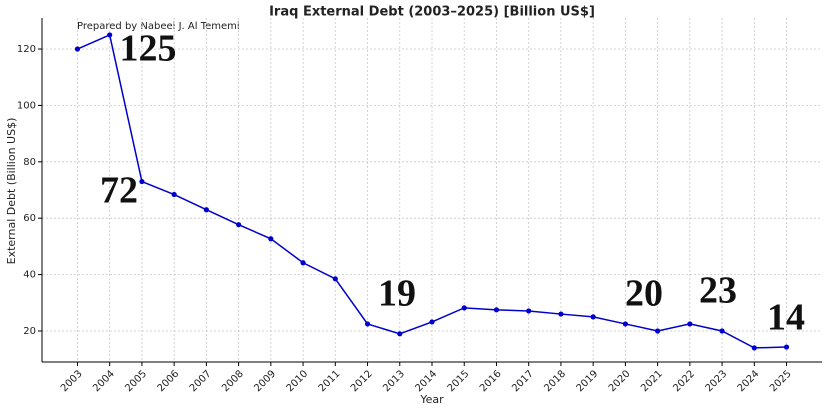  I want to click on annotation: 72, so click(119, 191).